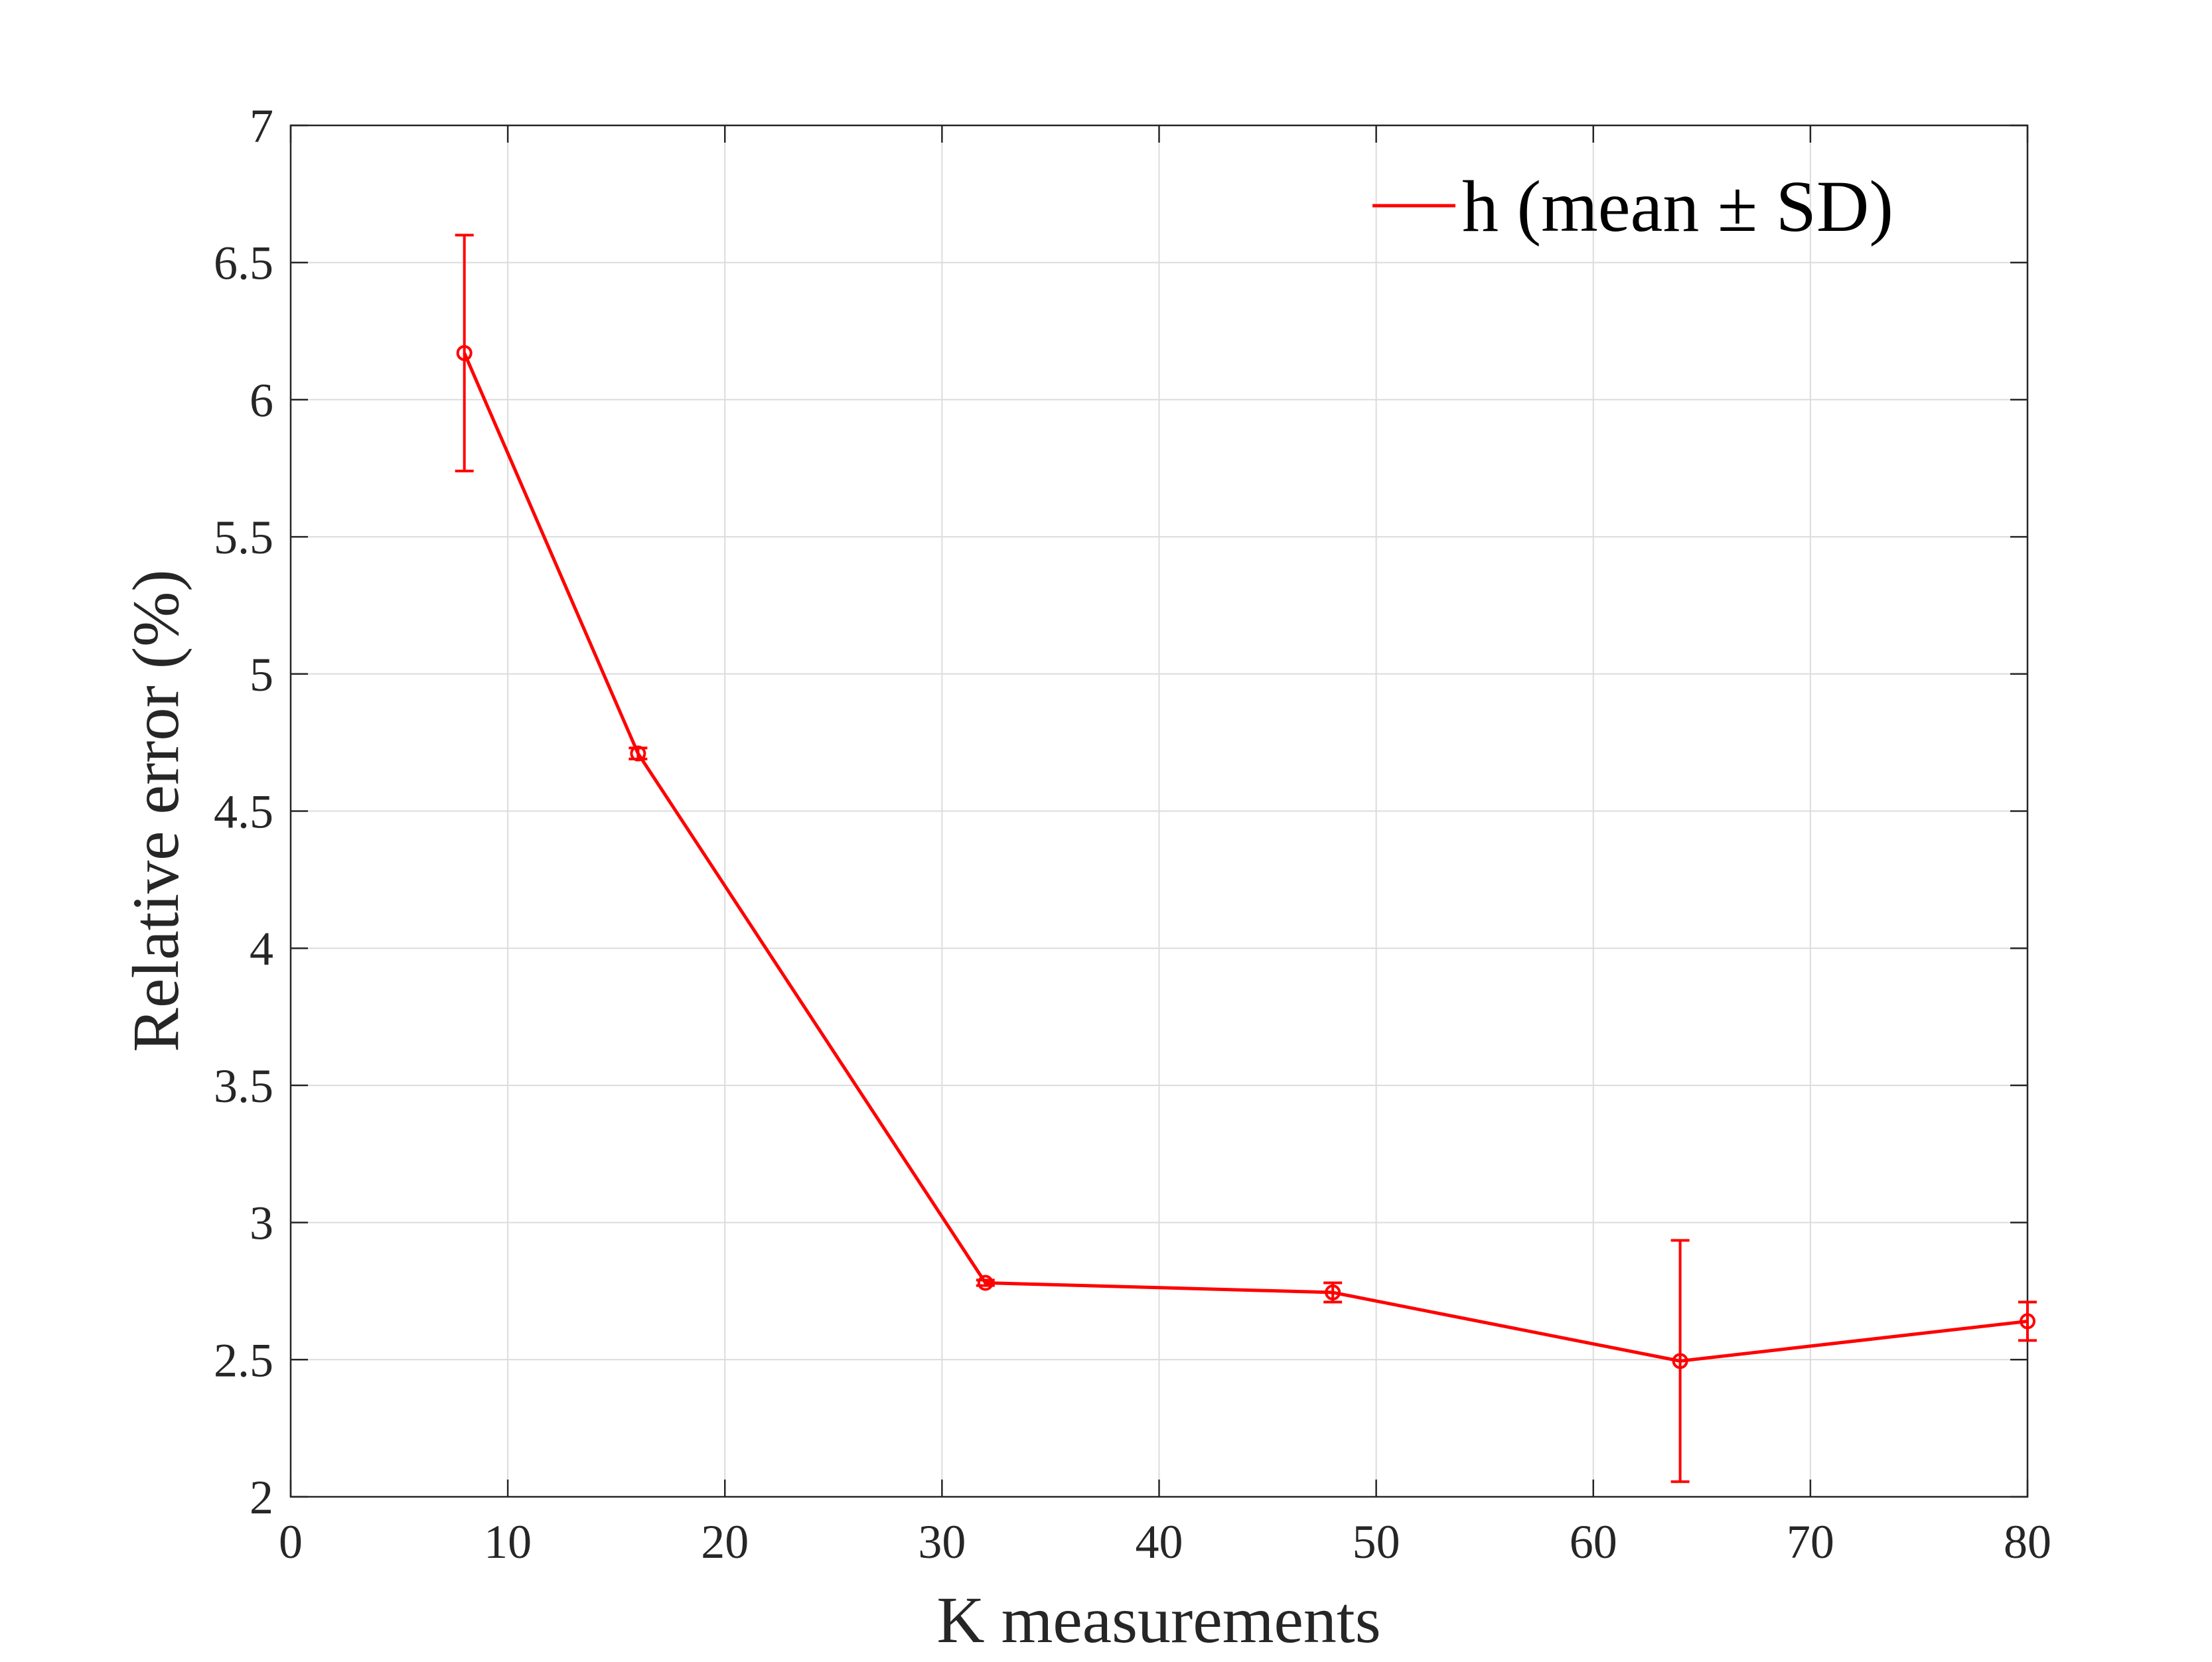 This screenshot has height=1662, width=2212. I want to click on y-tick-label: 4.5, so click(243, 812).